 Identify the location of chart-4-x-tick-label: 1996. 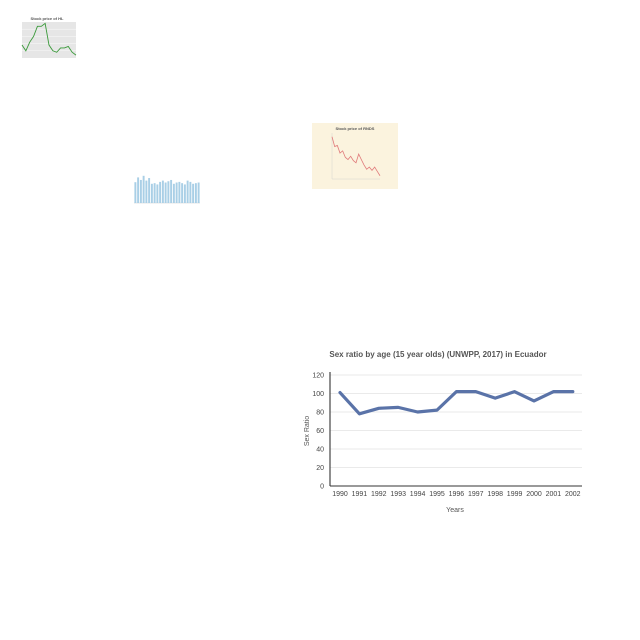
(457, 494).